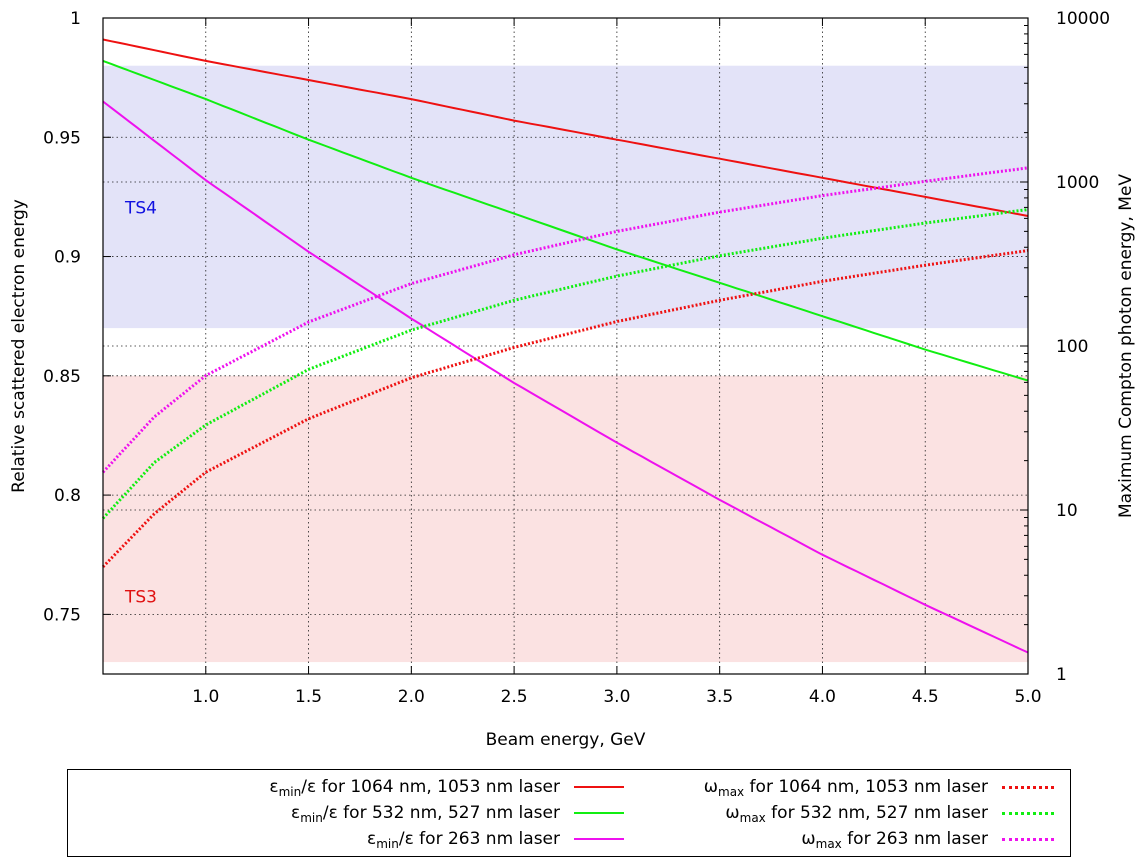  I want to click on legend-text: /ε for 532 nm, 527 nm laser, so click(441, 813).